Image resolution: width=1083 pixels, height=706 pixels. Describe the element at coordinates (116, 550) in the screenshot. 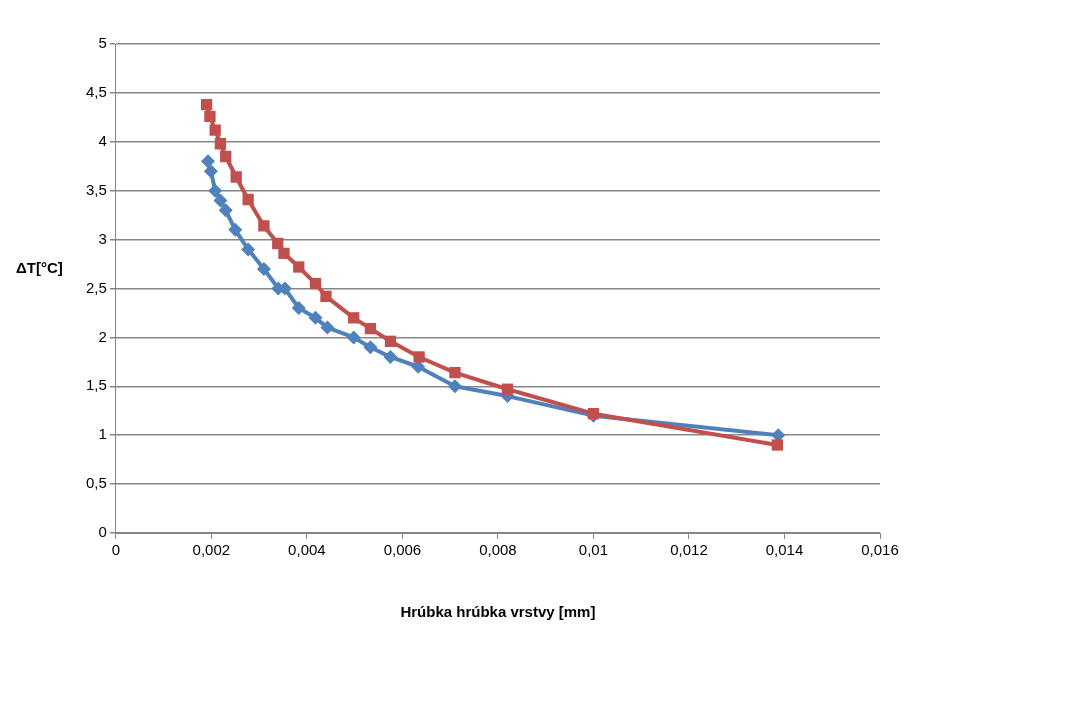

I see `x-tick-label: 0` at that location.